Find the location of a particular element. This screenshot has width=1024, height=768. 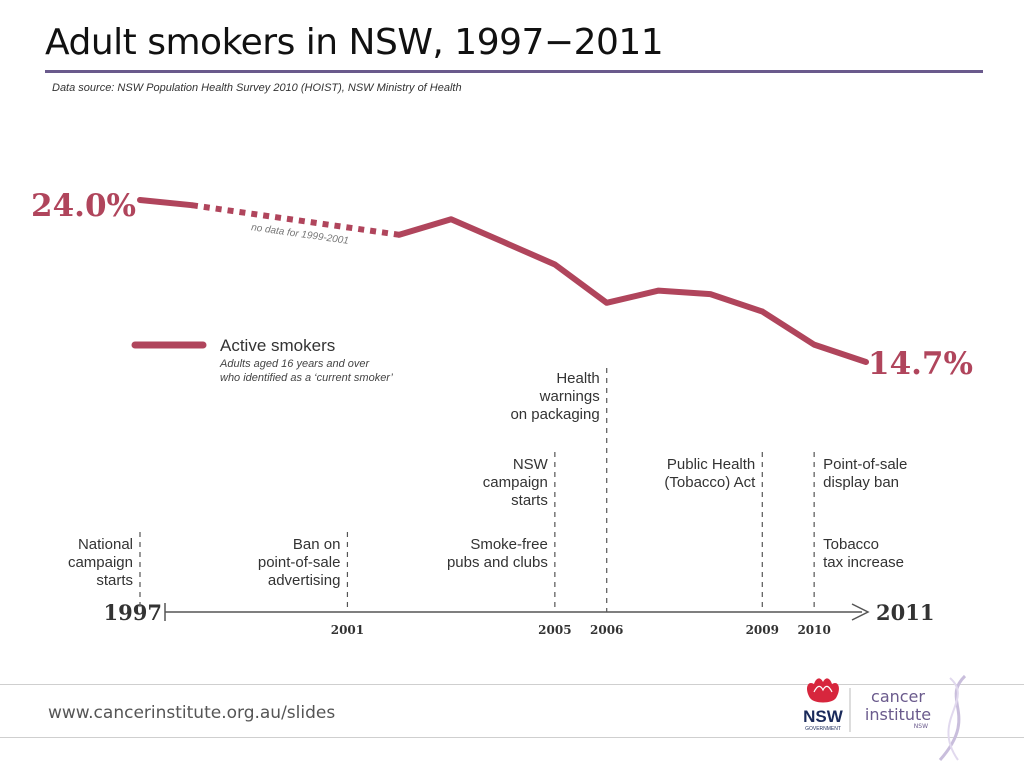

x-tick-label-2005: 2005 is located at coordinates (554, 630).